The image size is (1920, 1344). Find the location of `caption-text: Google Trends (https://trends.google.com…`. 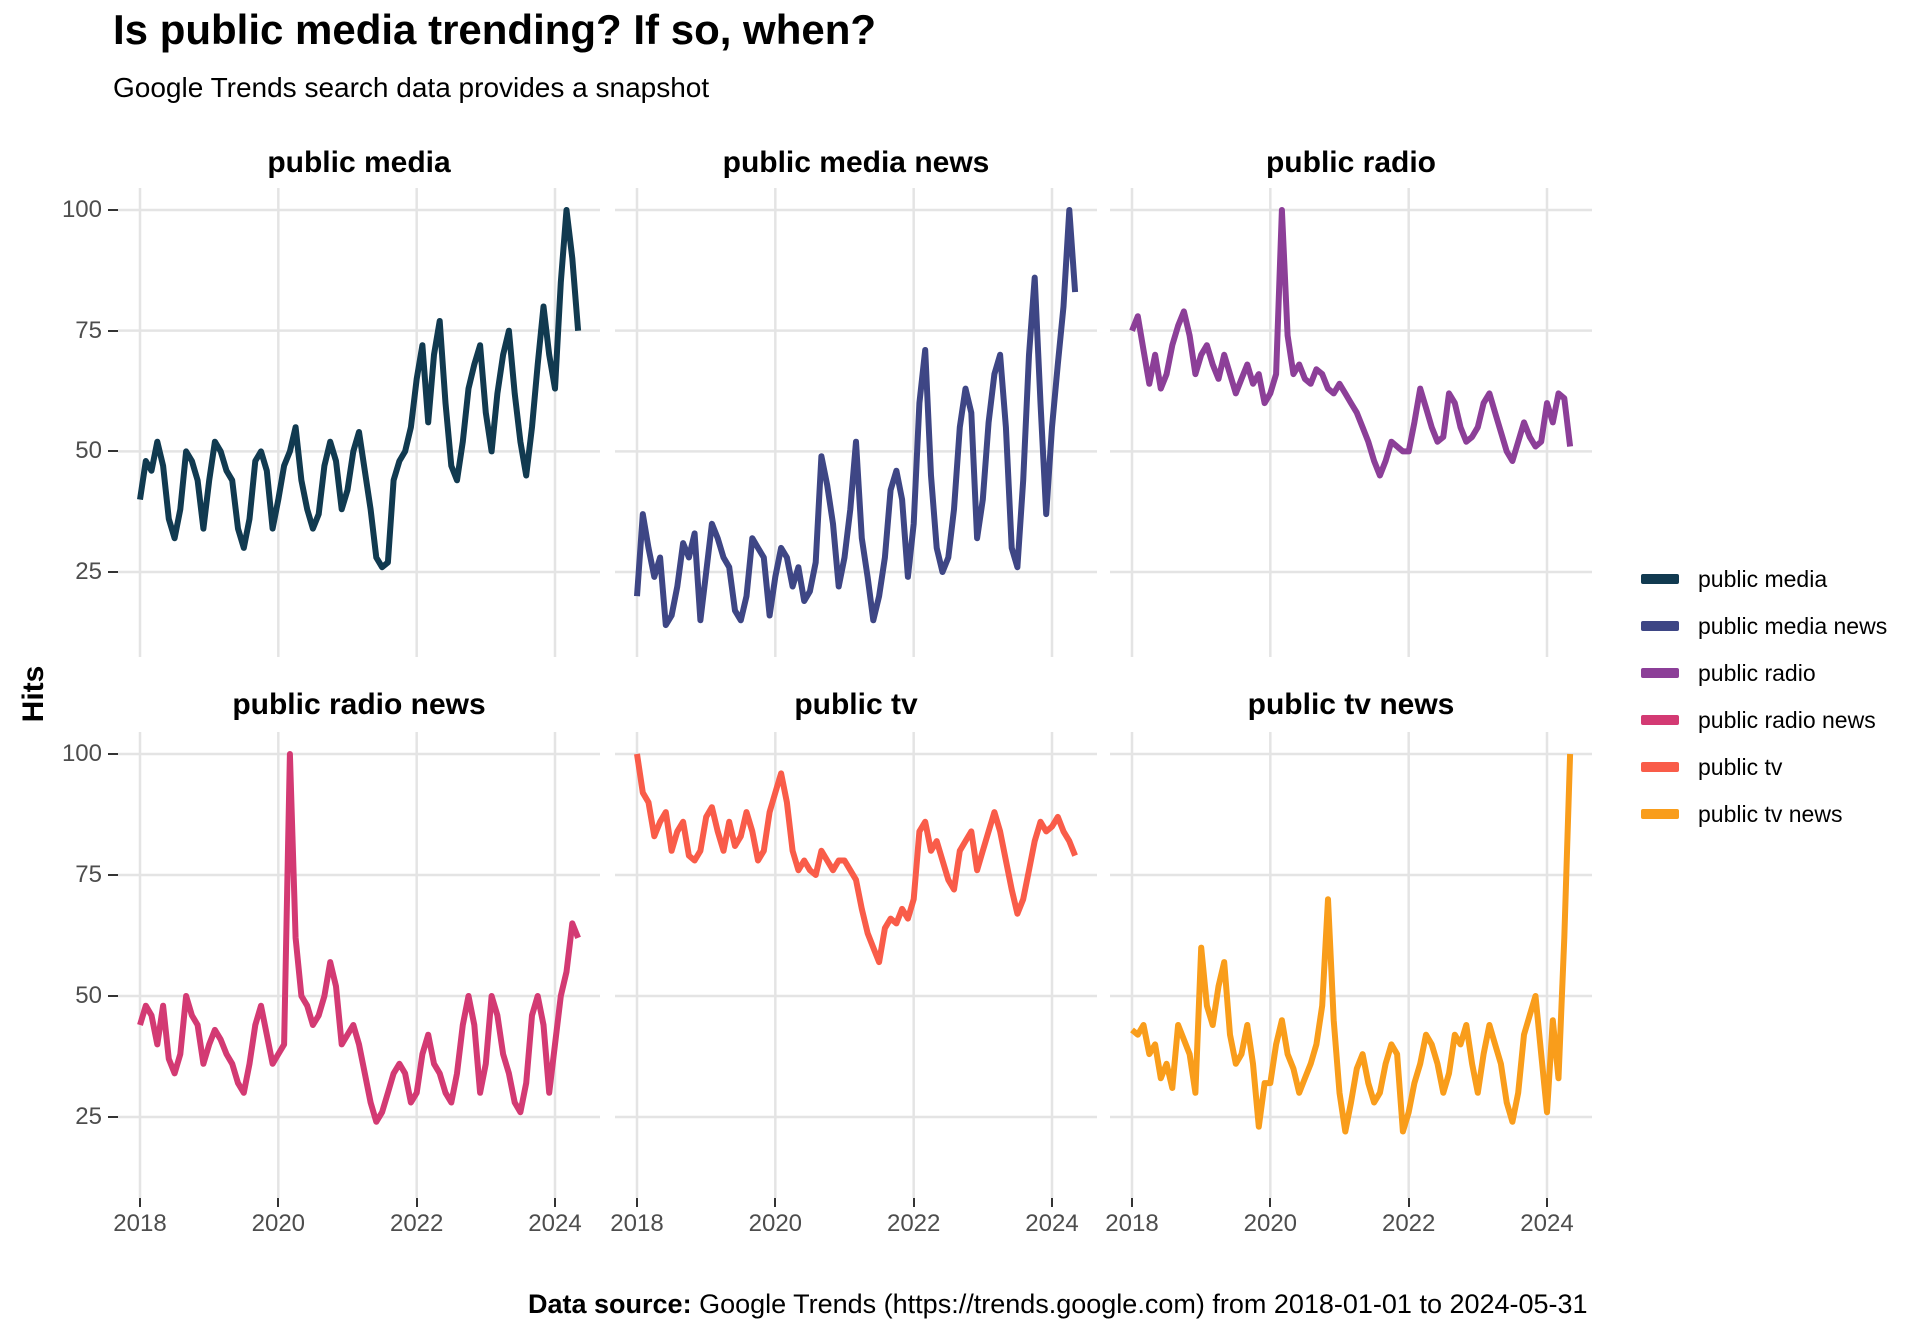

caption-text: Google Trends (https://trends.google.com… is located at coordinates (1139, 1304).